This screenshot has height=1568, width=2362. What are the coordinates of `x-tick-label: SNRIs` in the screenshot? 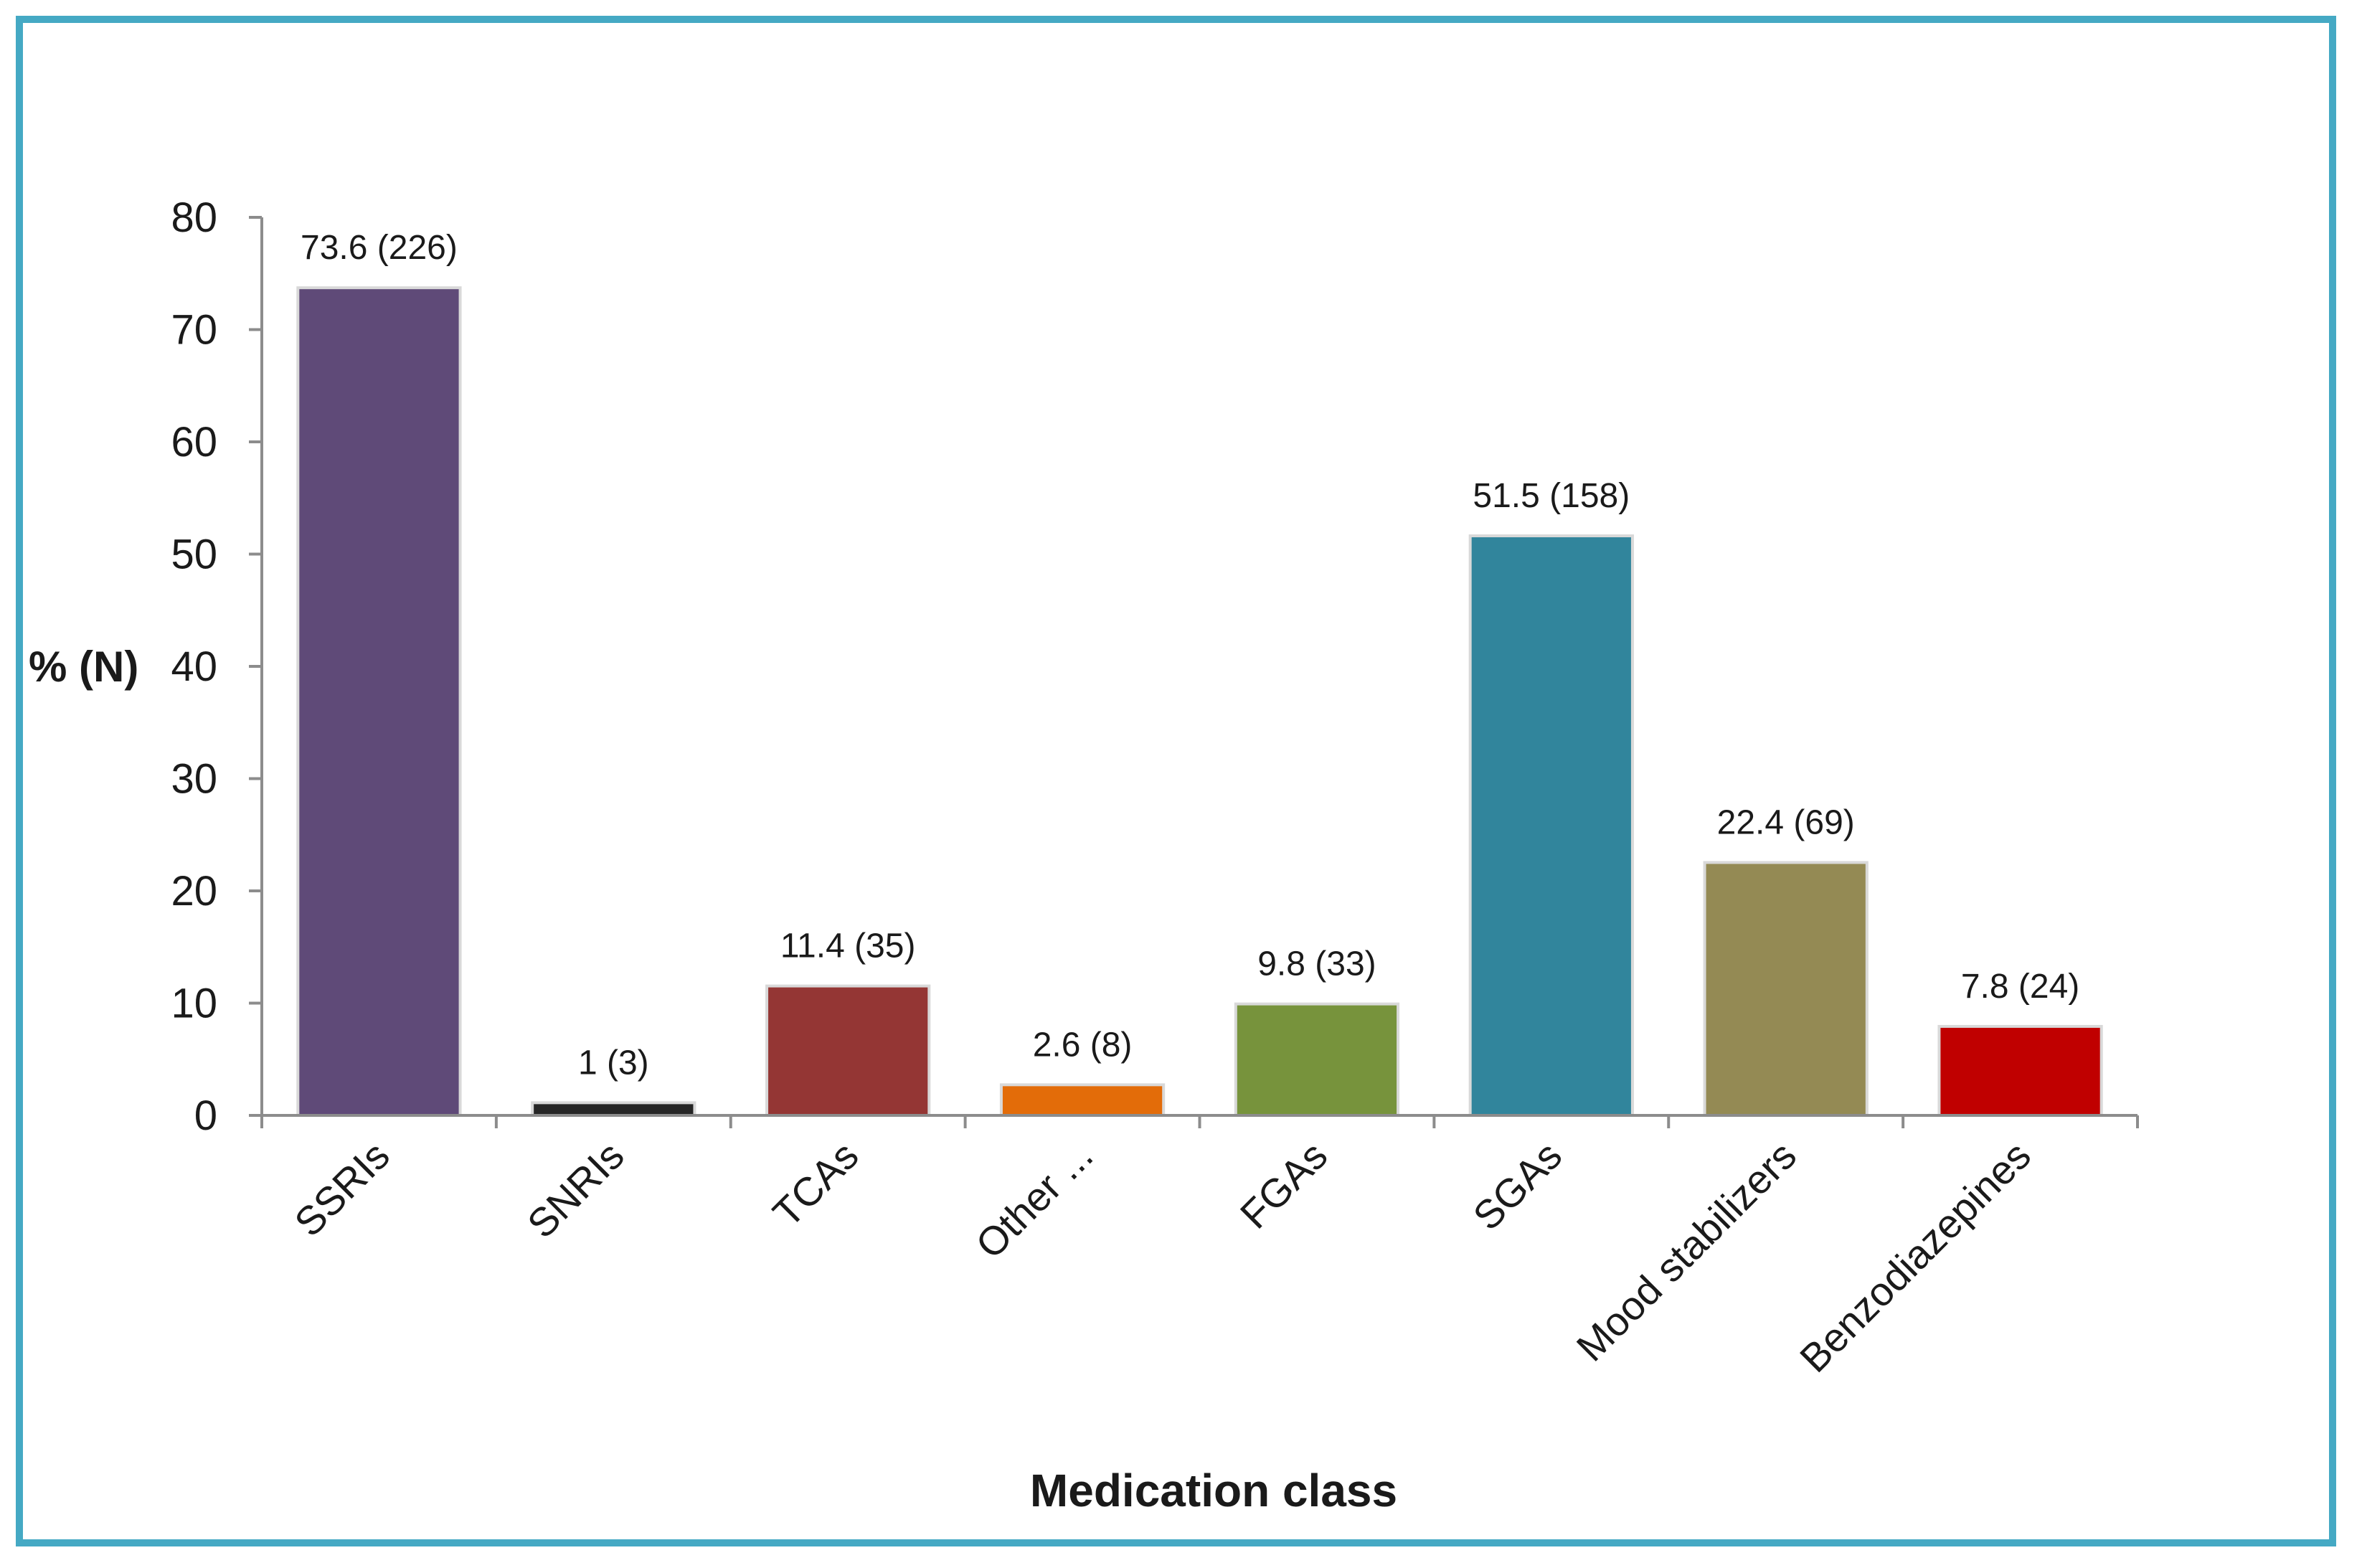 It's located at (576, 1190).